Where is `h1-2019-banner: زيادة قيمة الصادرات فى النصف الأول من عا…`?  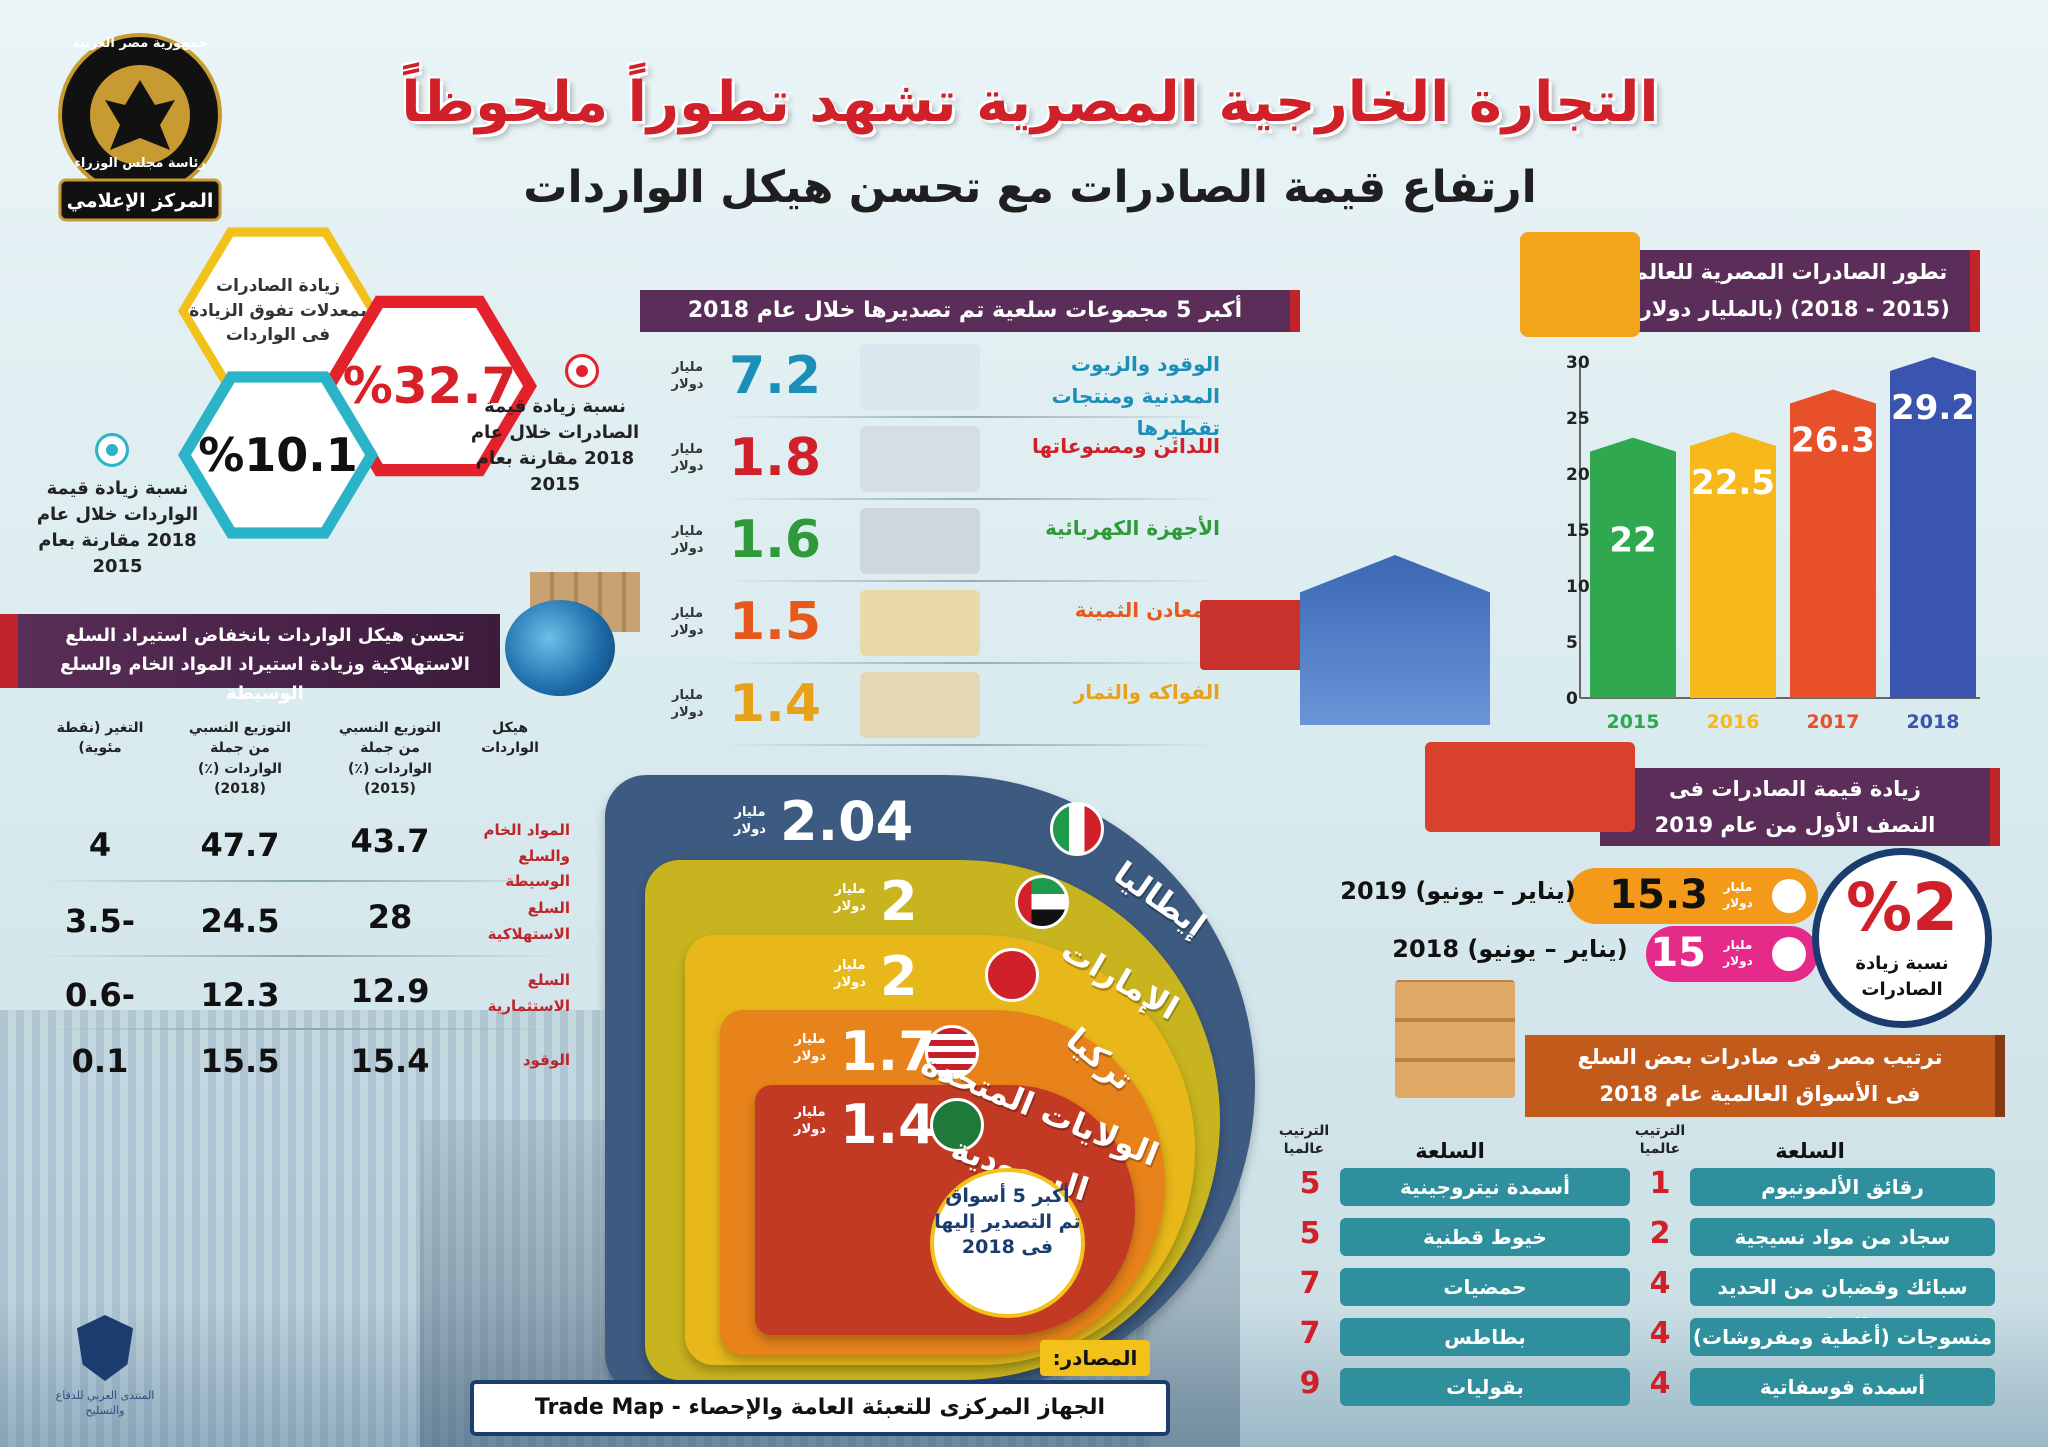 h1-2019-banner: زيادة قيمة الصادرات فى النصف الأول من عا… is located at coordinates (1800, 807).